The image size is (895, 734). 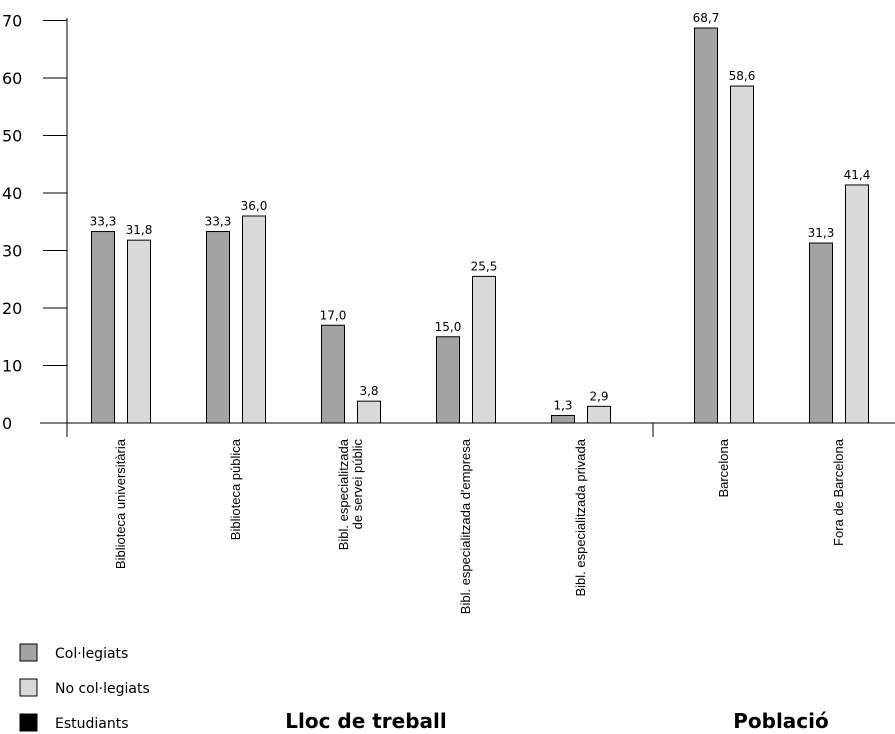 What do you see at coordinates (562, 406) in the screenshot?
I see `data-label: 1,3` at bounding box center [562, 406].